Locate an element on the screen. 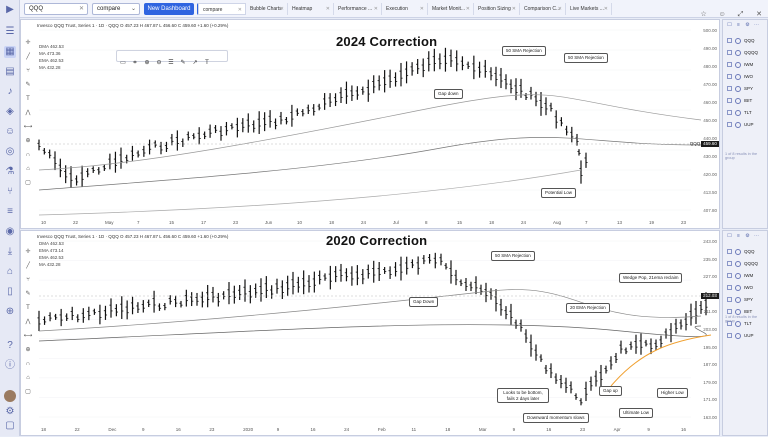  watchlist-item: TLT is located at coordinates (747, 112).